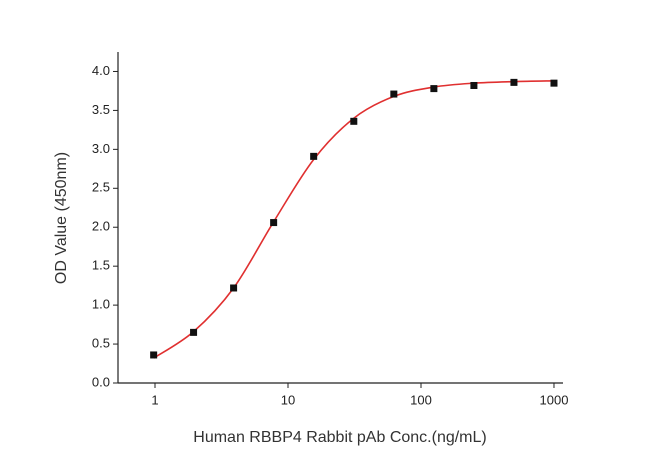 The height and width of the screenshot is (460, 650). Describe the element at coordinates (101, 226) in the screenshot. I see `y-tick-label: 2.0` at that location.